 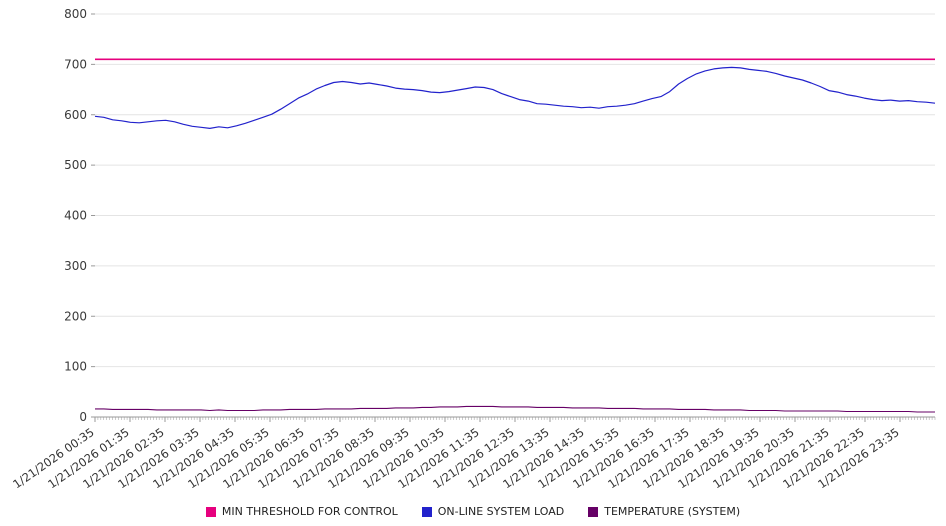 I want to click on y-axis-tick-label: 700, so click(x=75, y=64).